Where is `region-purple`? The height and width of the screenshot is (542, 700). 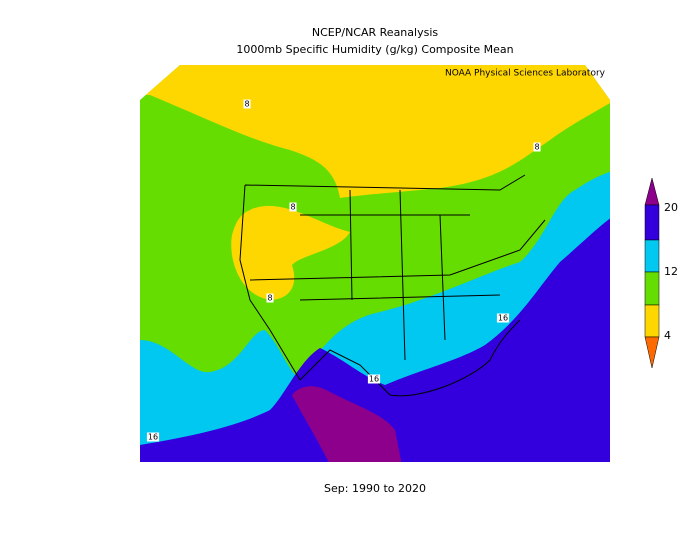
region-purple is located at coordinates (347, 424).